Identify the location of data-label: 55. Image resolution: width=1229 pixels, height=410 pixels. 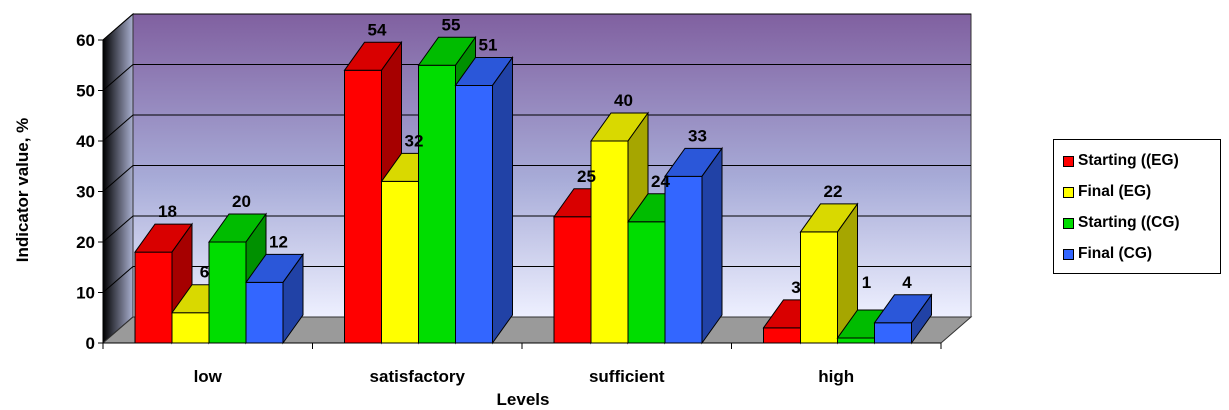
(451, 24).